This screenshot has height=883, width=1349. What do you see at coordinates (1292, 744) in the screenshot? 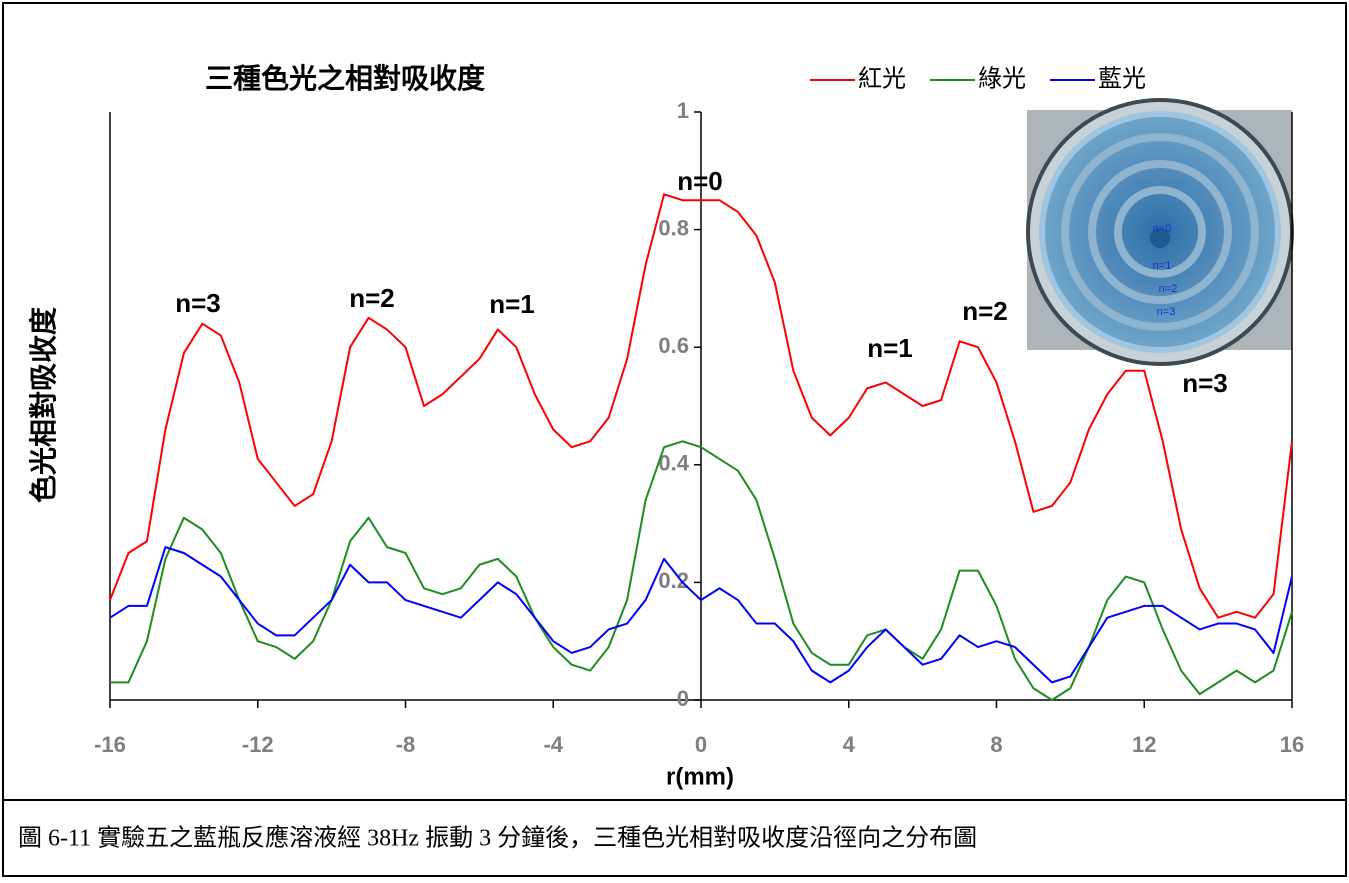
I see `x-tick-label: 16` at bounding box center [1292, 744].